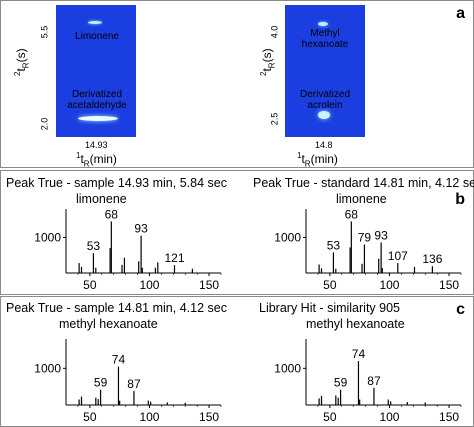  I want to click on label-limonene: Limonene, so click(97, 36).